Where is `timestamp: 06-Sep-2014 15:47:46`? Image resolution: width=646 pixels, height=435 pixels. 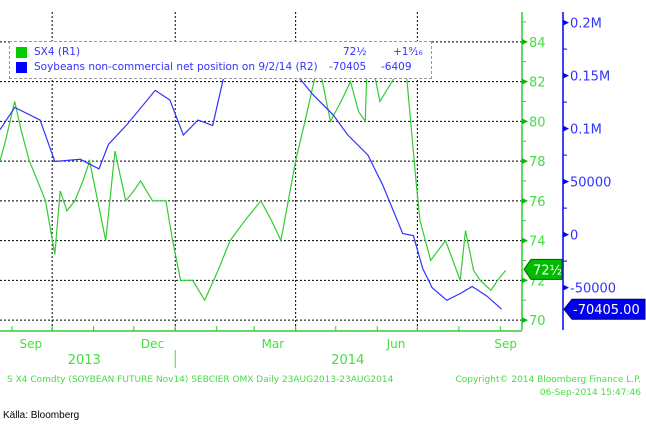
timestamp: 06-Sep-2014 15:47:46 is located at coordinates (590, 393).